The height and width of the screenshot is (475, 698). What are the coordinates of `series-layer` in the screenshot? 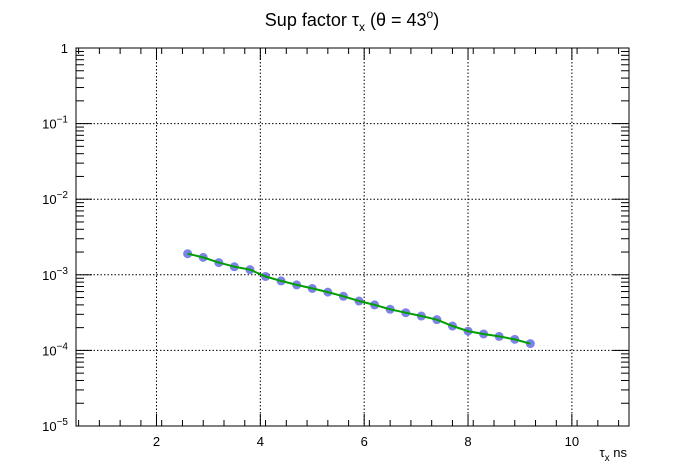 It's located at (359, 299).